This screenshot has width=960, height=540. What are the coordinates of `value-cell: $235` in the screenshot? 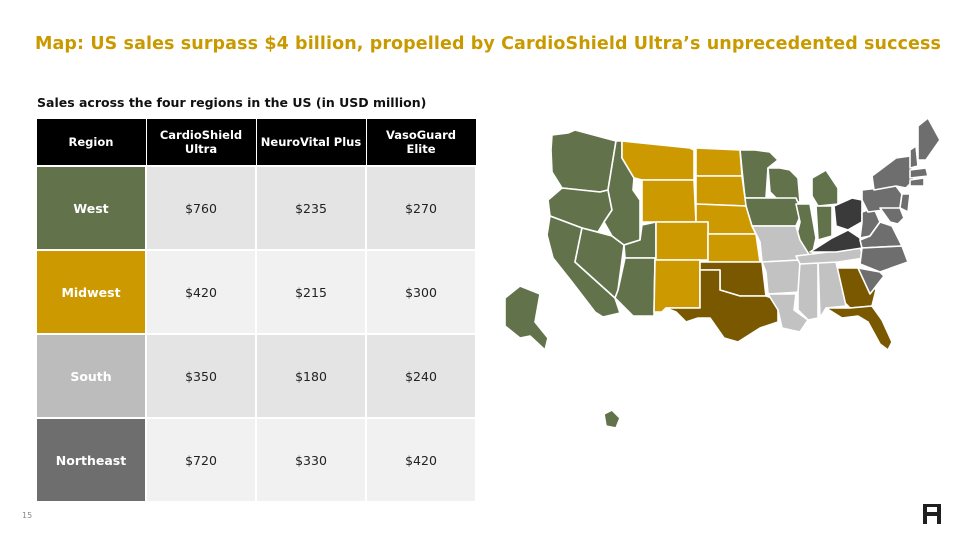 It's located at (311, 208).